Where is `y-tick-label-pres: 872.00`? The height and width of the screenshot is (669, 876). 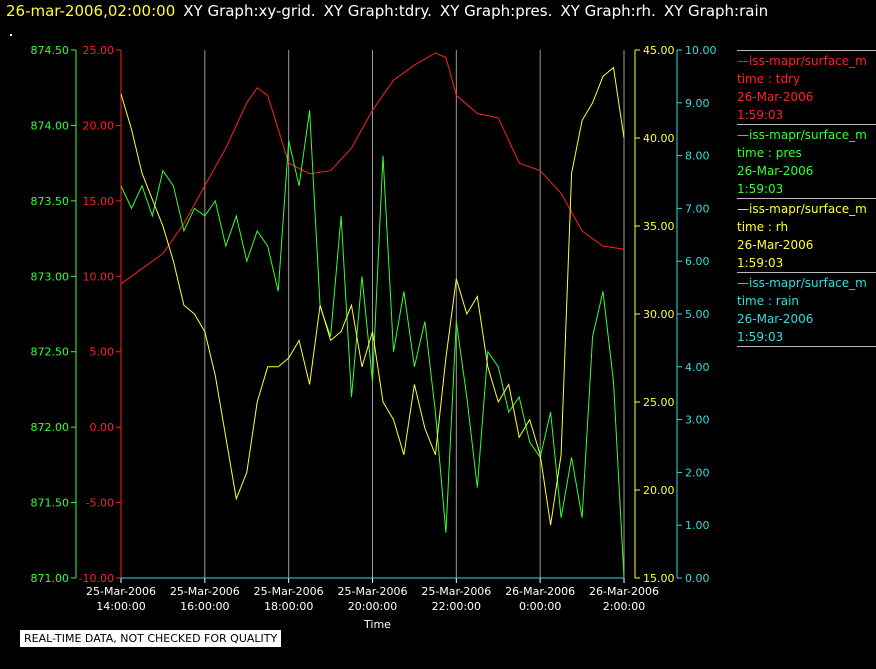 y-tick-label-pres: 872.00 is located at coordinates (50, 427).